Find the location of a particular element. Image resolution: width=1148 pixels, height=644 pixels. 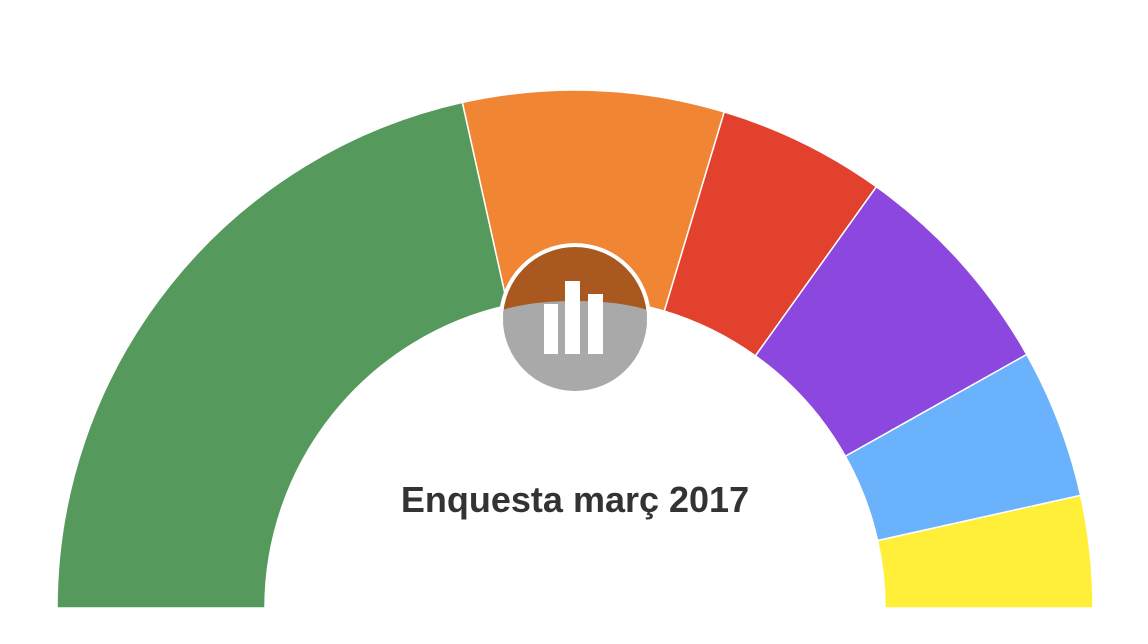

bar-chart-icon is located at coordinates (573, 317).